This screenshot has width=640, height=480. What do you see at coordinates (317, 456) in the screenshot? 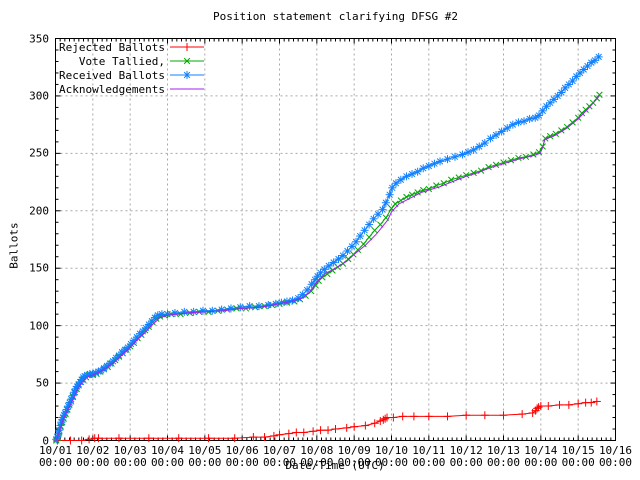
I see `x-tick-label-10-08: 10/08 00:00` at bounding box center [317, 456].